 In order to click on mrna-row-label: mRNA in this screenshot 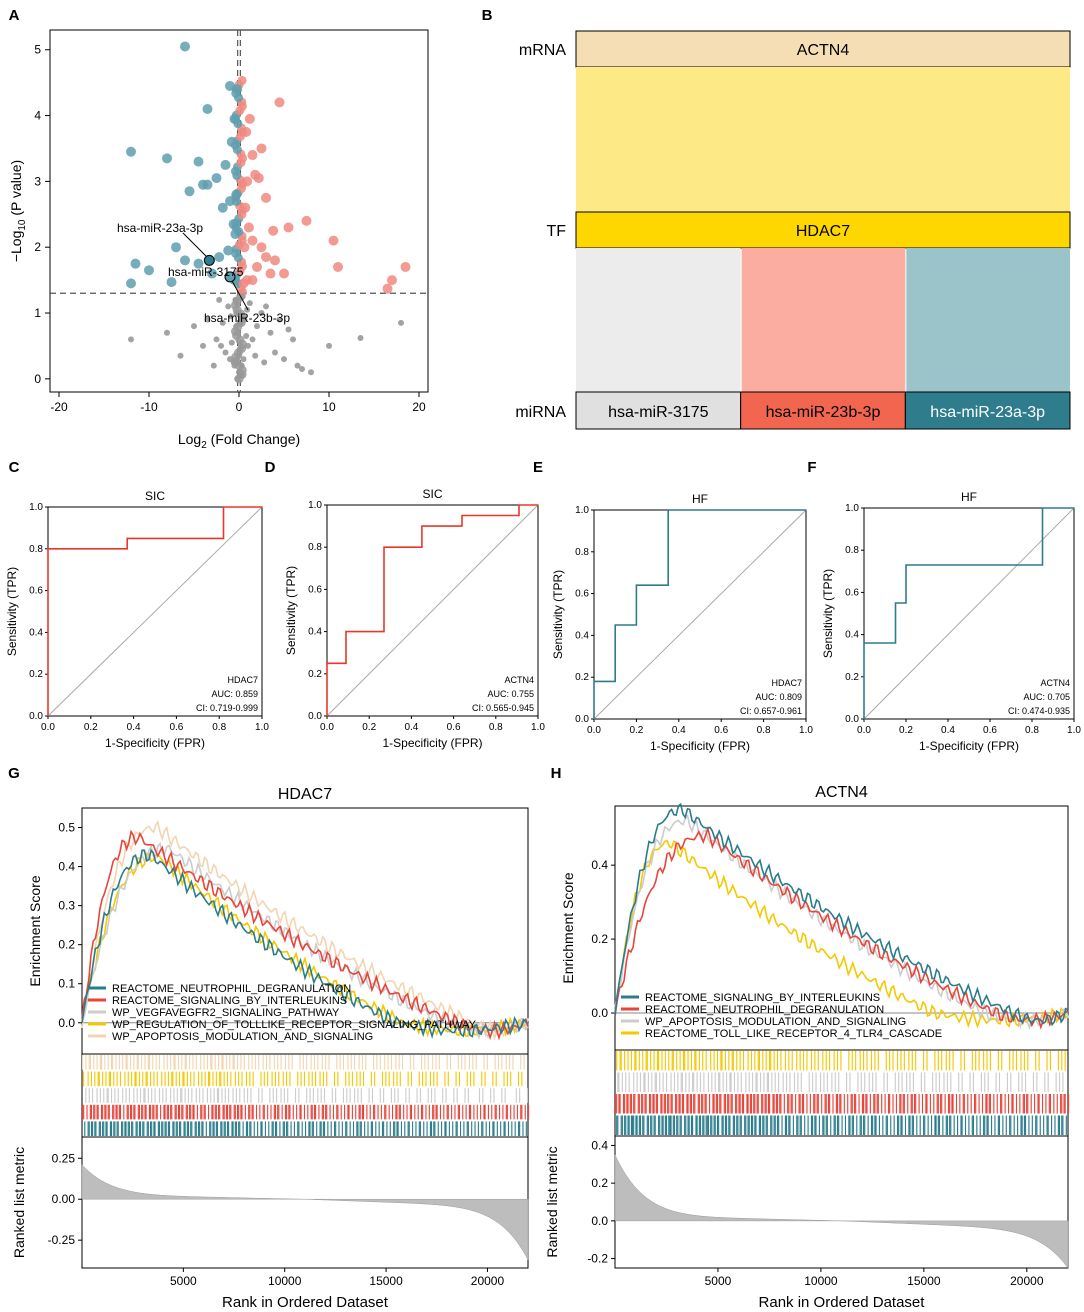, I will do `click(542, 50)`.